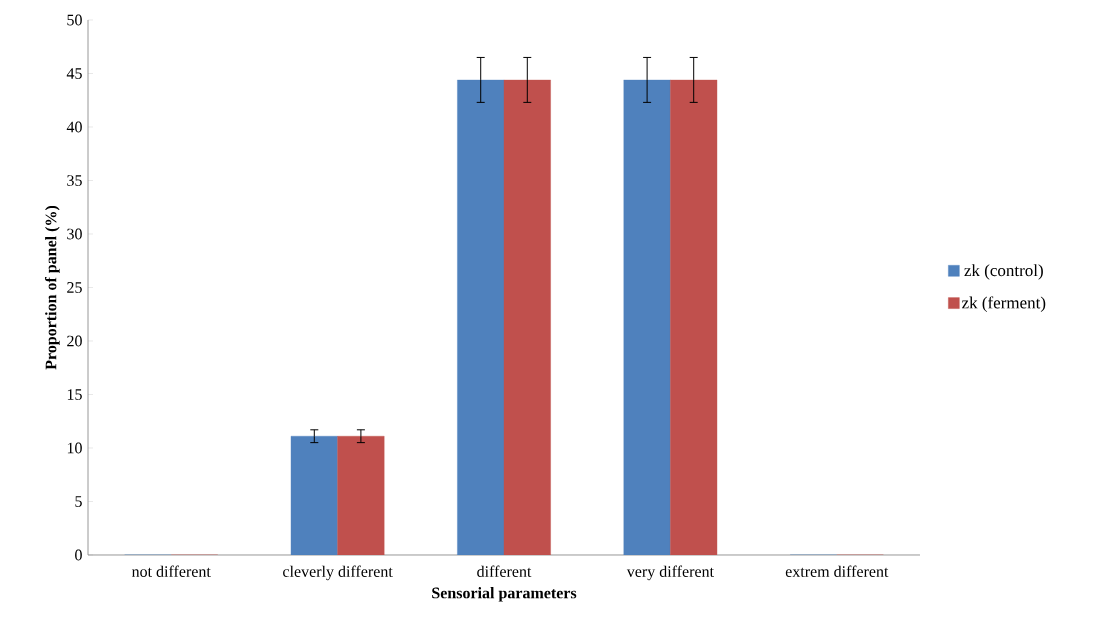 The height and width of the screenshot is (629, 1098). Describe the element at coordinates (74, 394) in the screenshot. I see `y-tick-label: 15` at that location.